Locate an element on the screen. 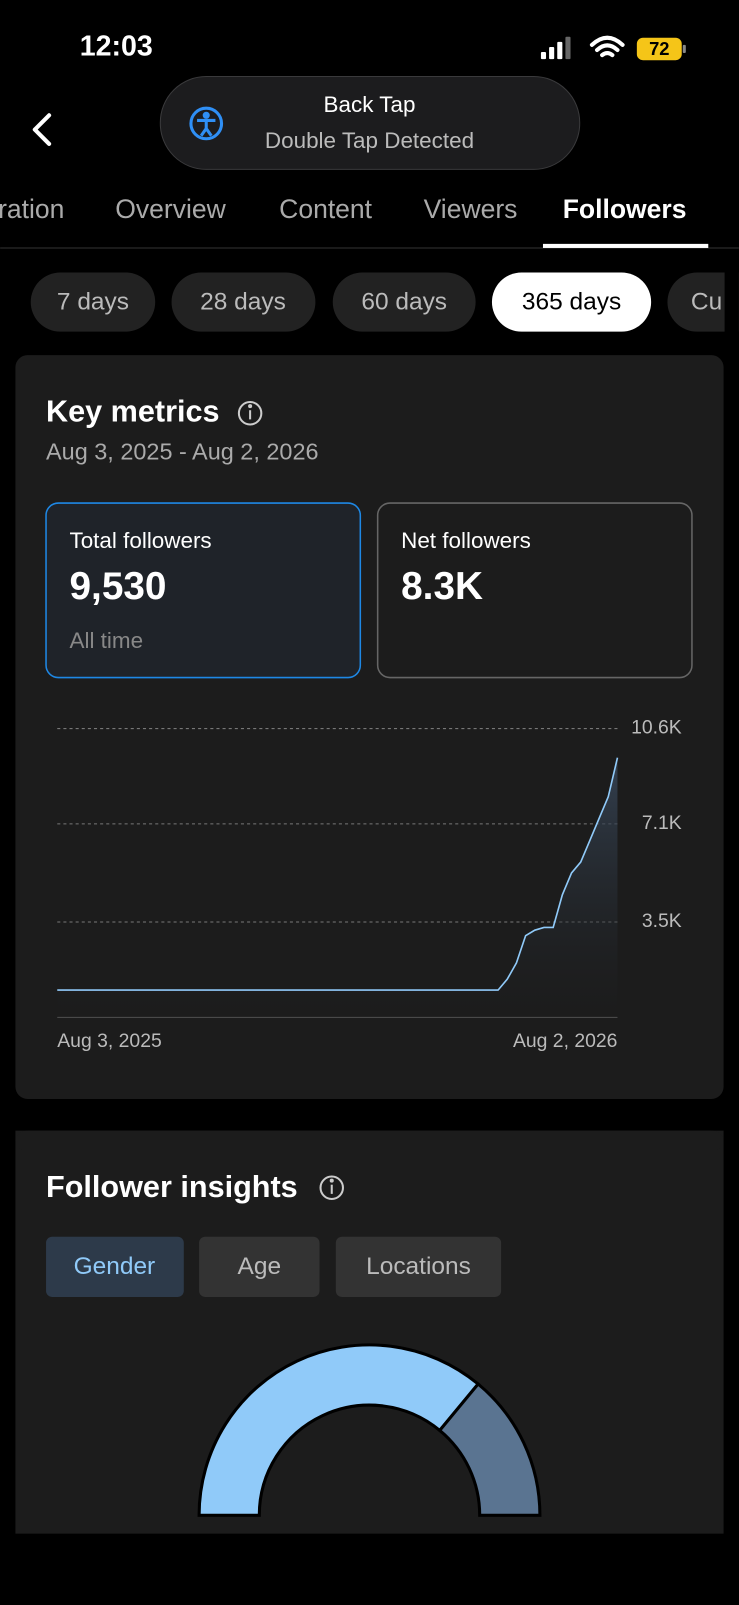 The height and width of the screenshot is (1605, 739). y-tick-label: 3.5K is located at coordinates (662, 921).